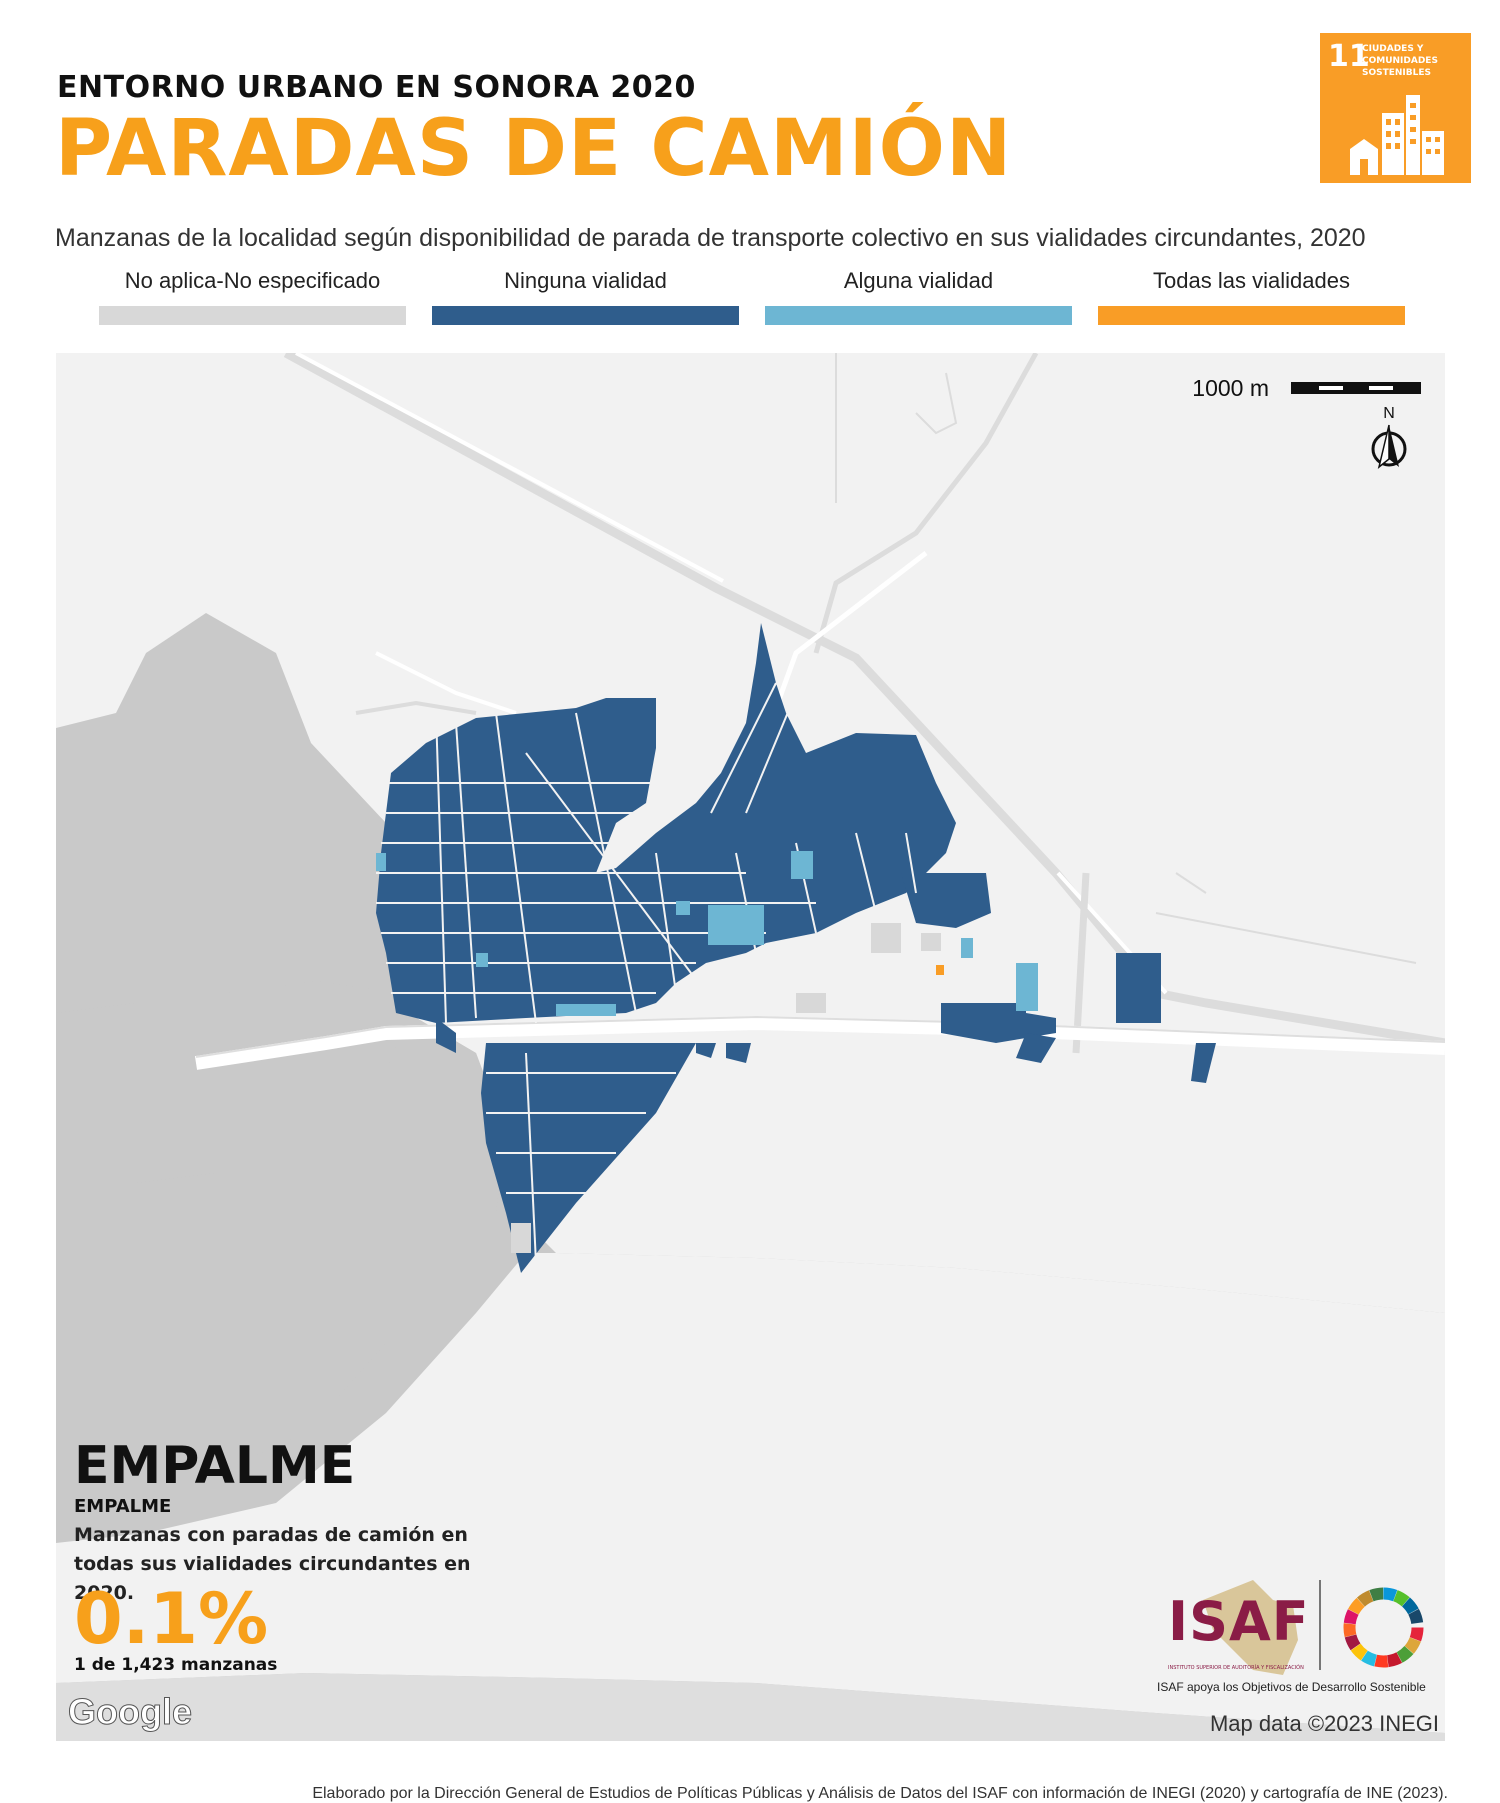  What do you see at coordinates (1397, 135) in the screenshot?
I see `city-buildings-icon` at bounding box center [1397, 135].